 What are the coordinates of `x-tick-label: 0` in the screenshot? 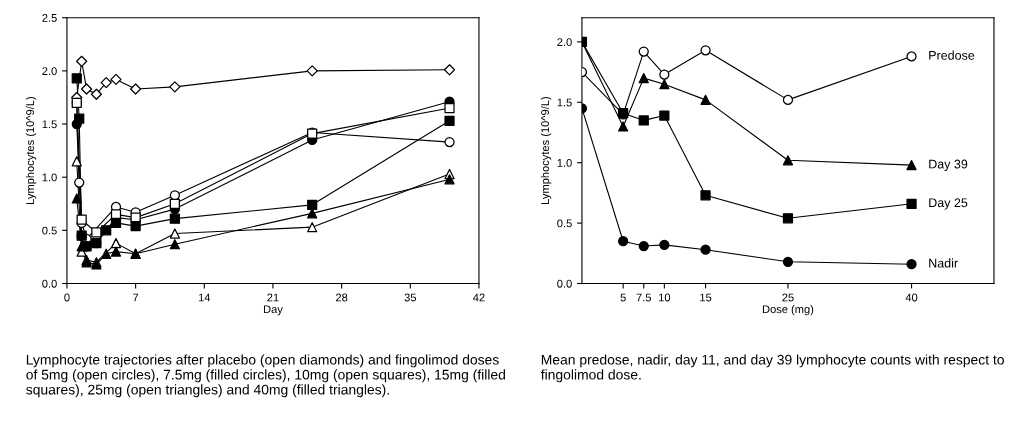 It's located at (67, 297).